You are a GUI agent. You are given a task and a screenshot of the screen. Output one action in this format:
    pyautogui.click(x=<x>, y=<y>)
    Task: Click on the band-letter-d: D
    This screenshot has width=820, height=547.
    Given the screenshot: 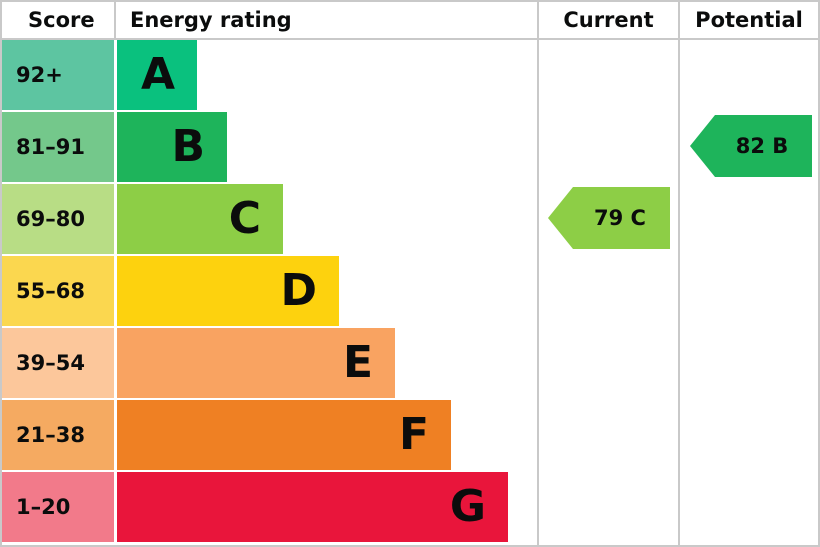 What is the action you would take?
    pyautogui.click(x=298, y=290)
    